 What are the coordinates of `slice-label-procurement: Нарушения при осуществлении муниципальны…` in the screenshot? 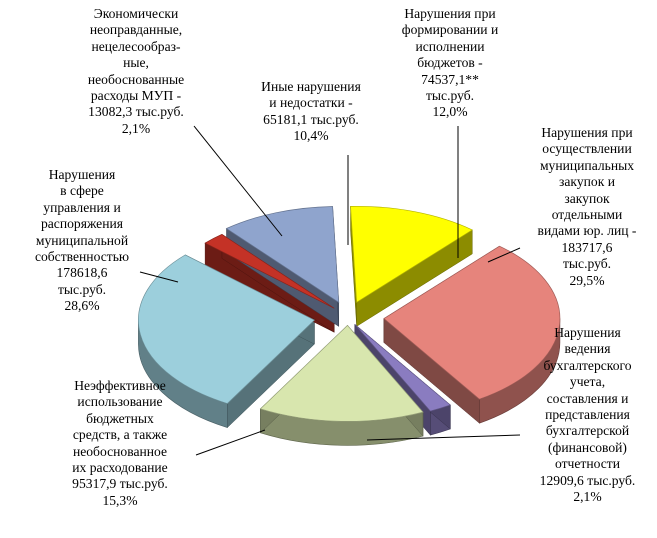 It's located at (587, 206).